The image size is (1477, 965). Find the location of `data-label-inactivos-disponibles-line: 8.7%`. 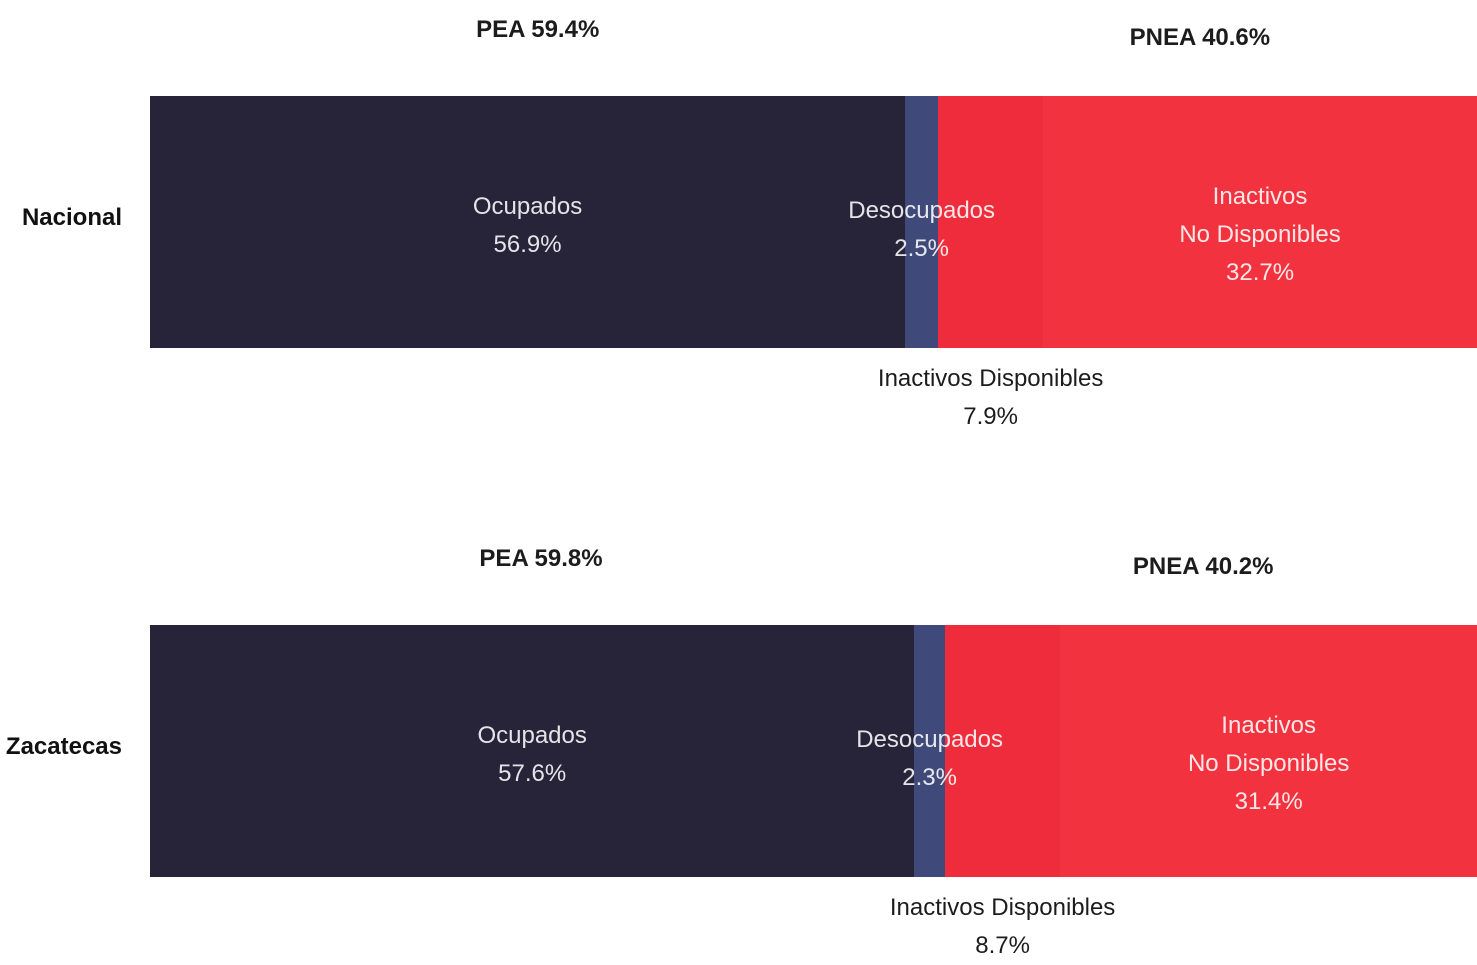

data-label-inactivos-disponibles-line: 8.7% is located at coordinates (1002, 945).